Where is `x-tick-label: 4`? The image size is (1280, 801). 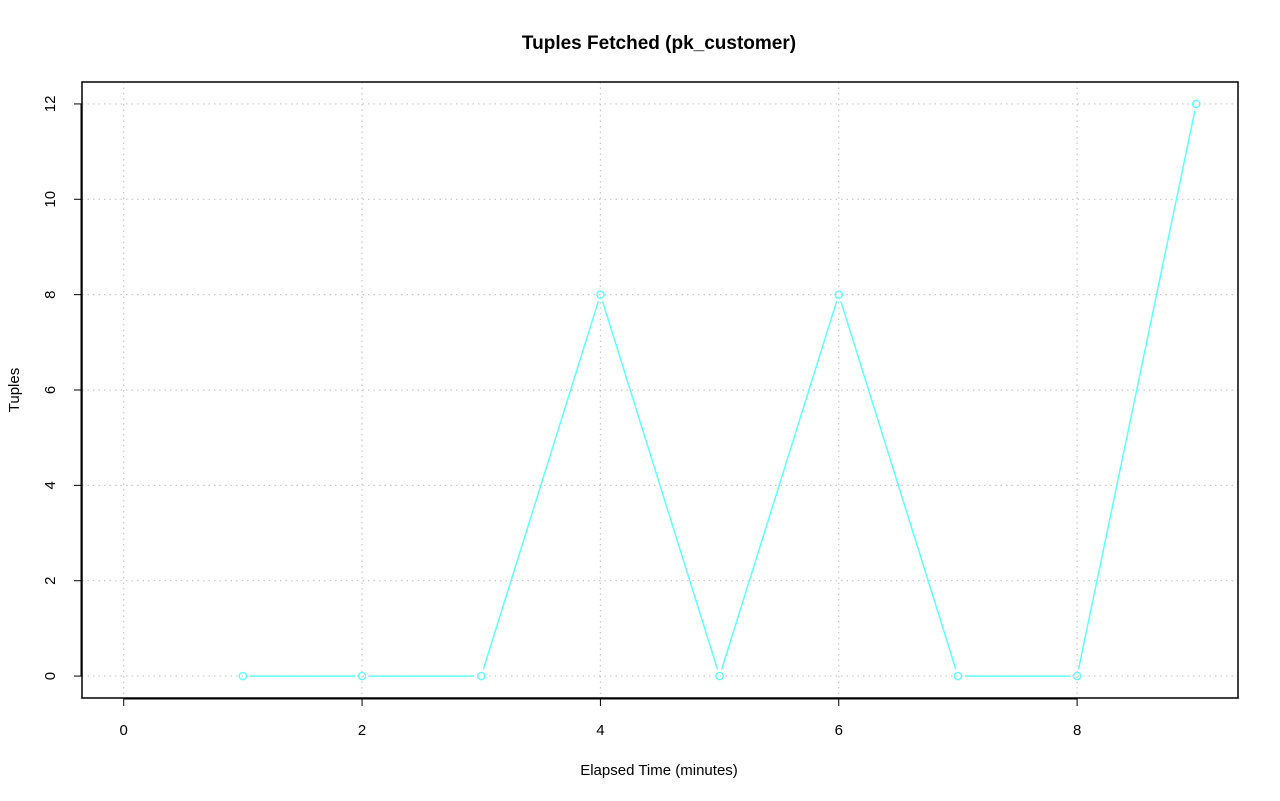 x-tick-label: 4 is located at coordinates (600, 730).